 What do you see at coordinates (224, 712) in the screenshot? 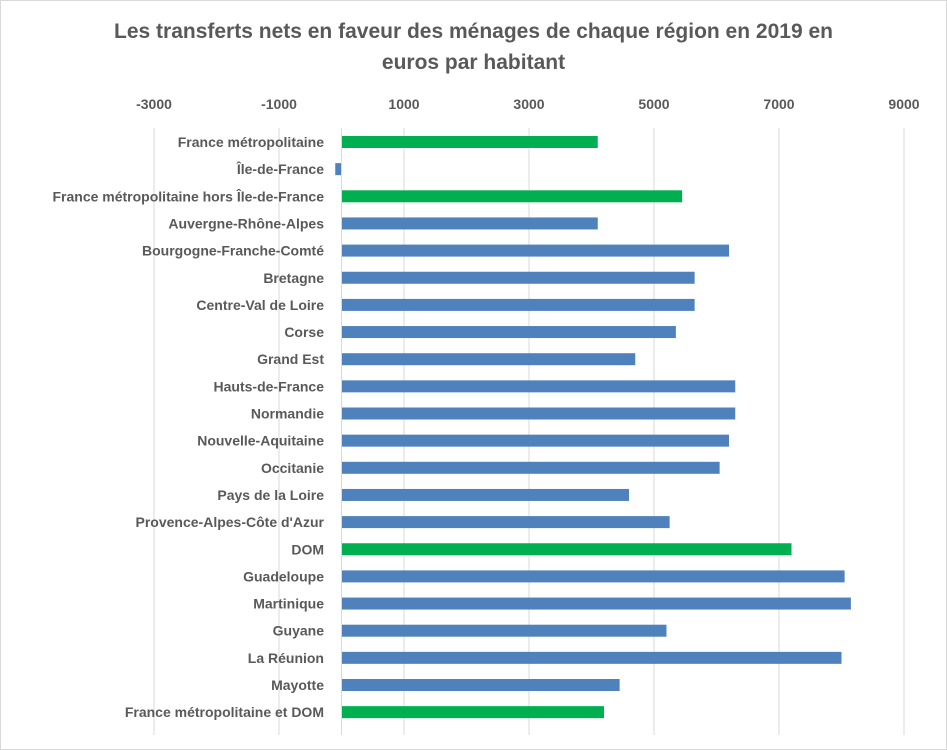
I see `category-label: France métropolitaine et DOM` at bounding box center [224, 712].